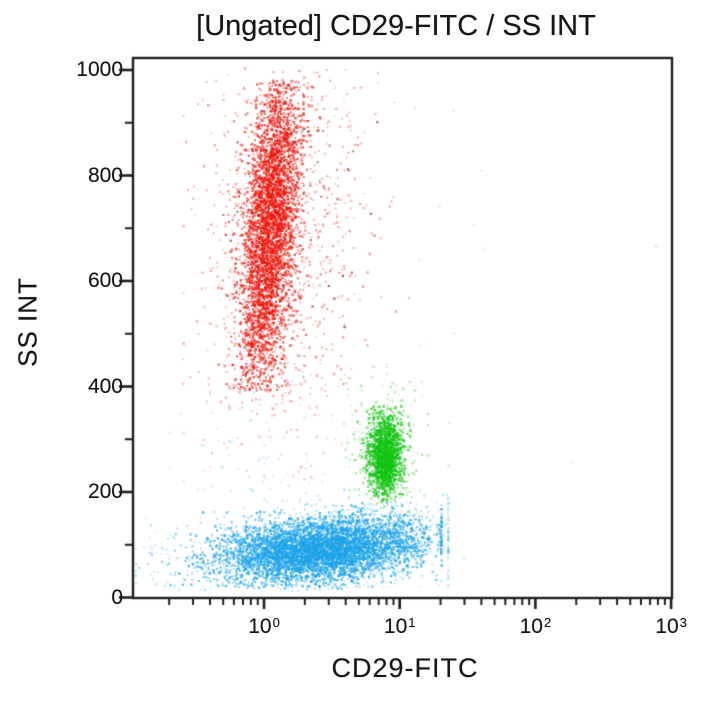  I want to click on chart-title: [Ungated] CD29-FITC / SS INT, so click(396, 26).